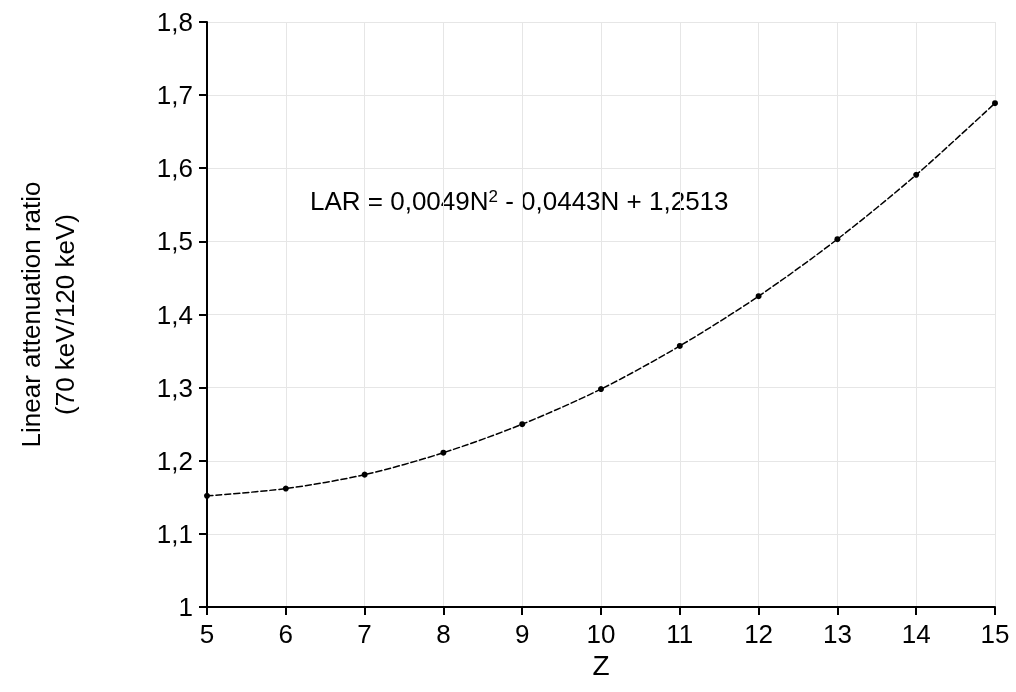  What do you see at coordinates (364, 634) in the screenshot?
I see `x-tick-label: 7` at bounding box center [364, 634].